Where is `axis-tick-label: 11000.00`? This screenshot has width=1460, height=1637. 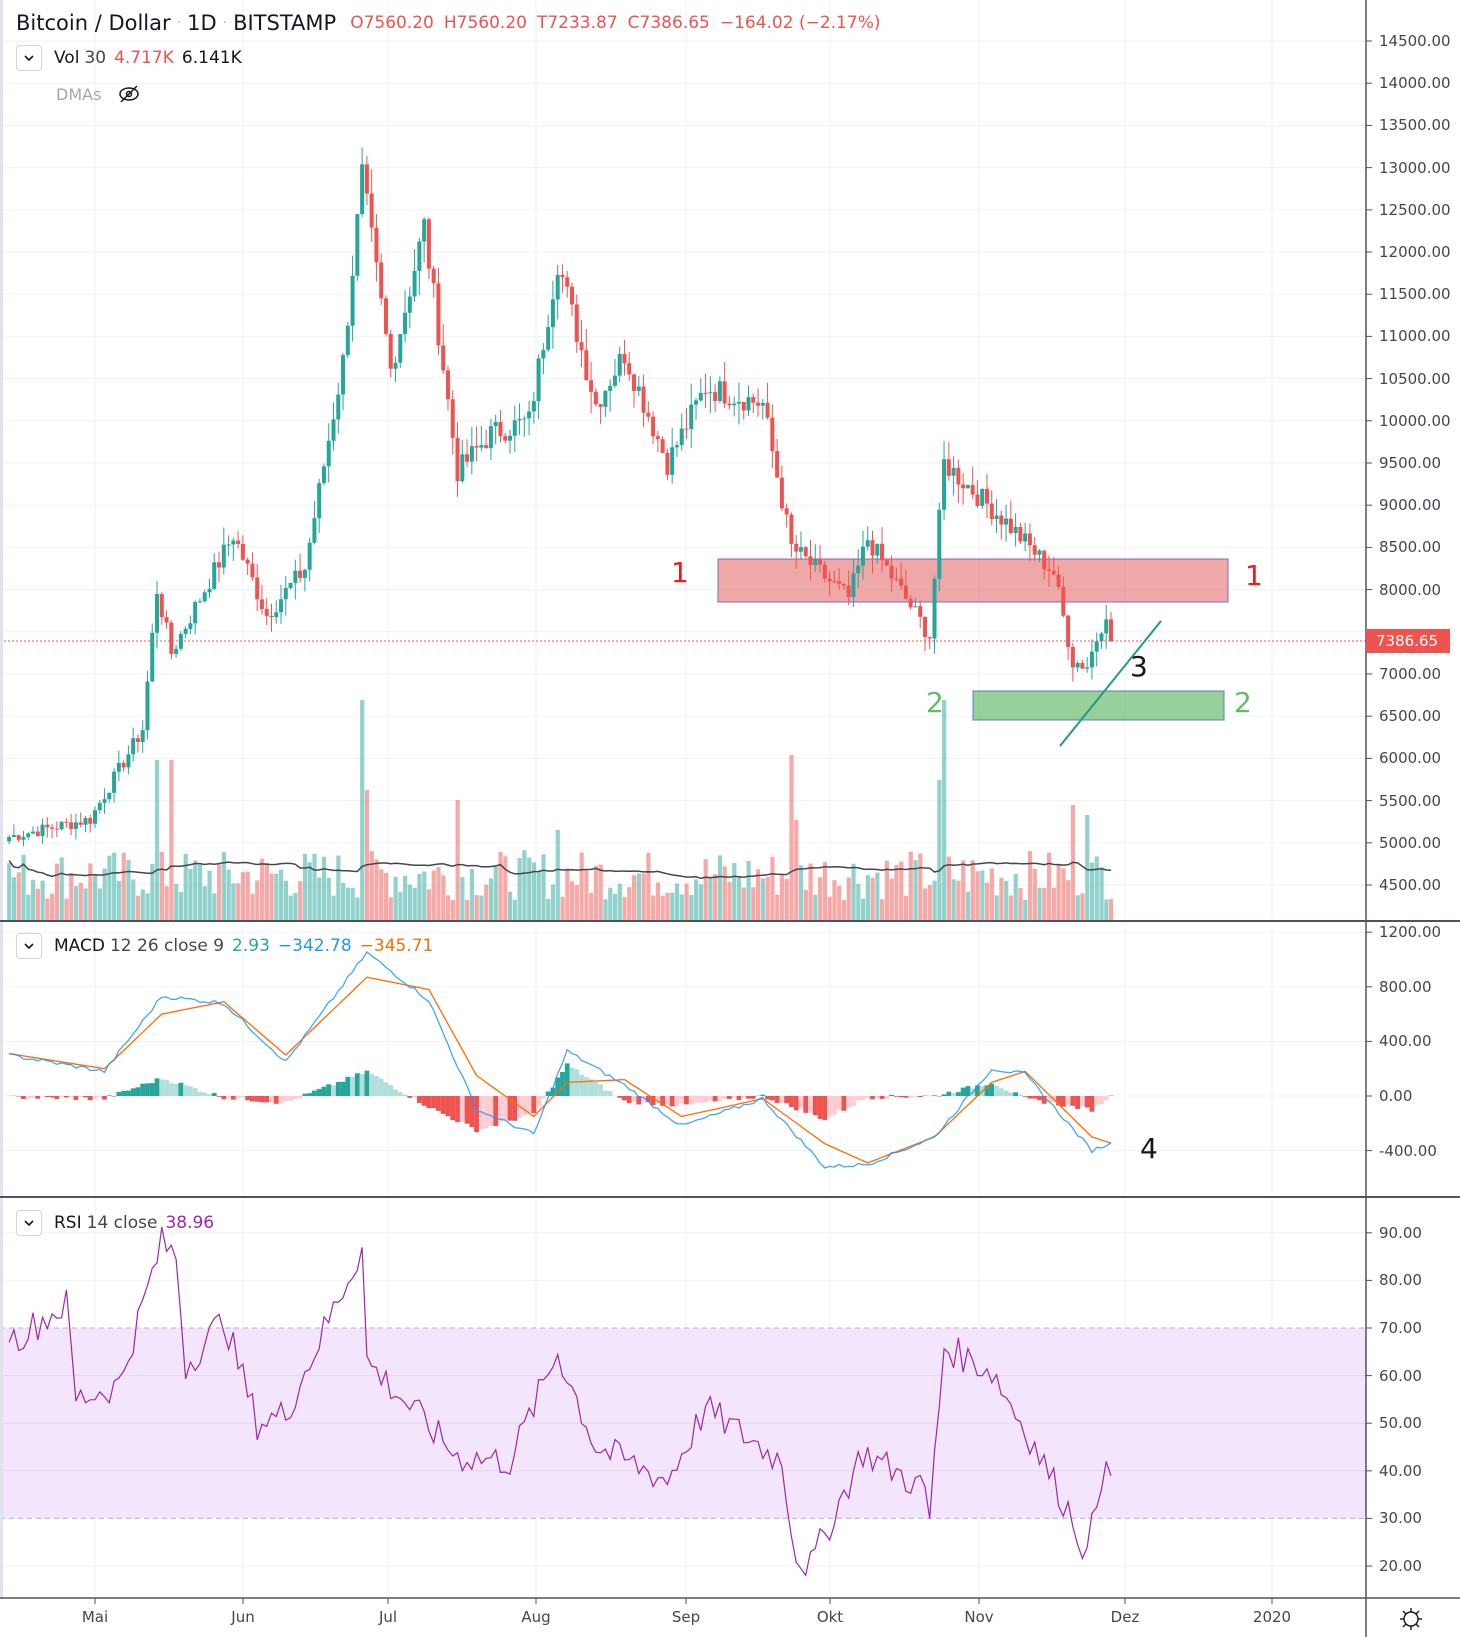
axis-tick-label: 11000.00 is located at coordinates (1415, 336).